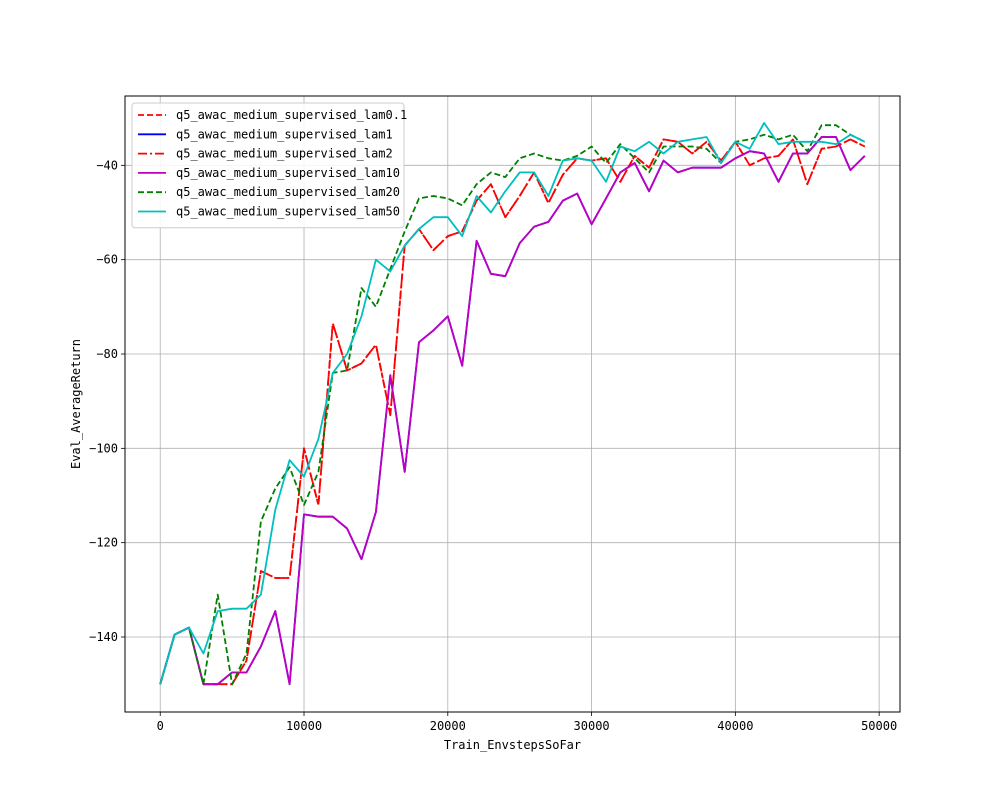  Describe the element at coordinates (160, 726) in the screenshot. I see `x-tick-label: 0` at that location.